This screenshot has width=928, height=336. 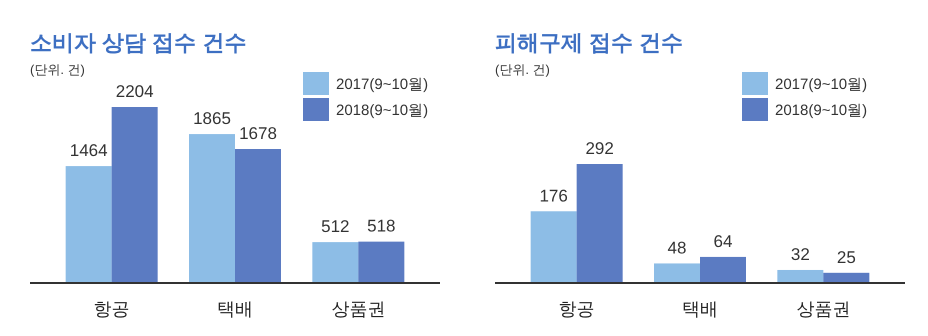 I want to click on data-label: 2204, so click(x=135, y=91).